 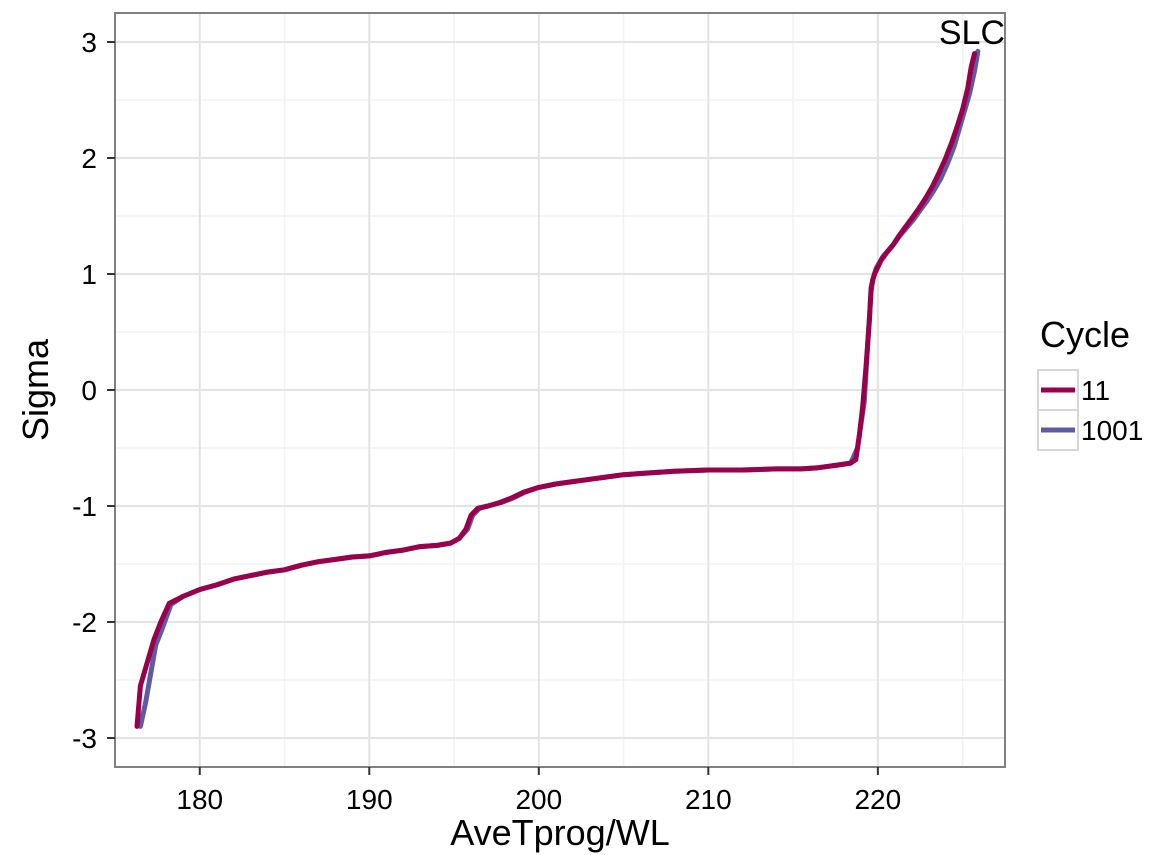 I want to click on x-tick-label: 220, so click(x=877, y=799).